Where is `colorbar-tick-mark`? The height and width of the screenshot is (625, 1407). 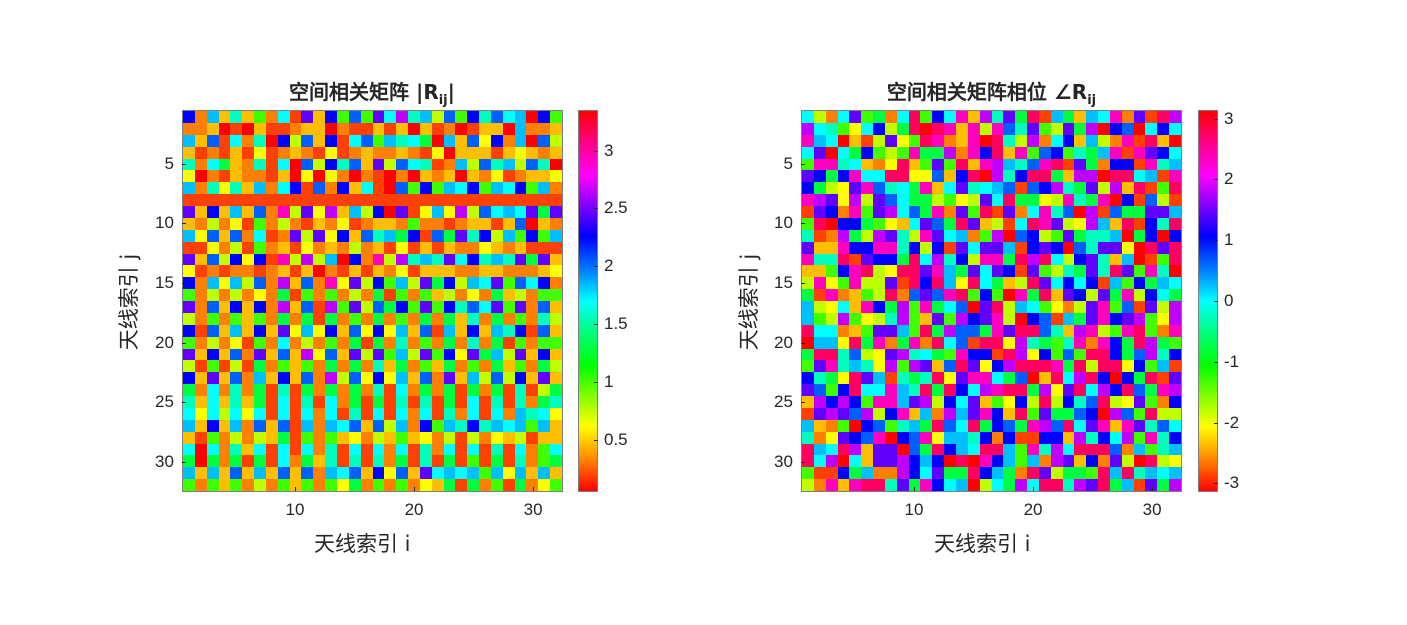 colorbar-tick-mark is located at coordinates (1216, 484).